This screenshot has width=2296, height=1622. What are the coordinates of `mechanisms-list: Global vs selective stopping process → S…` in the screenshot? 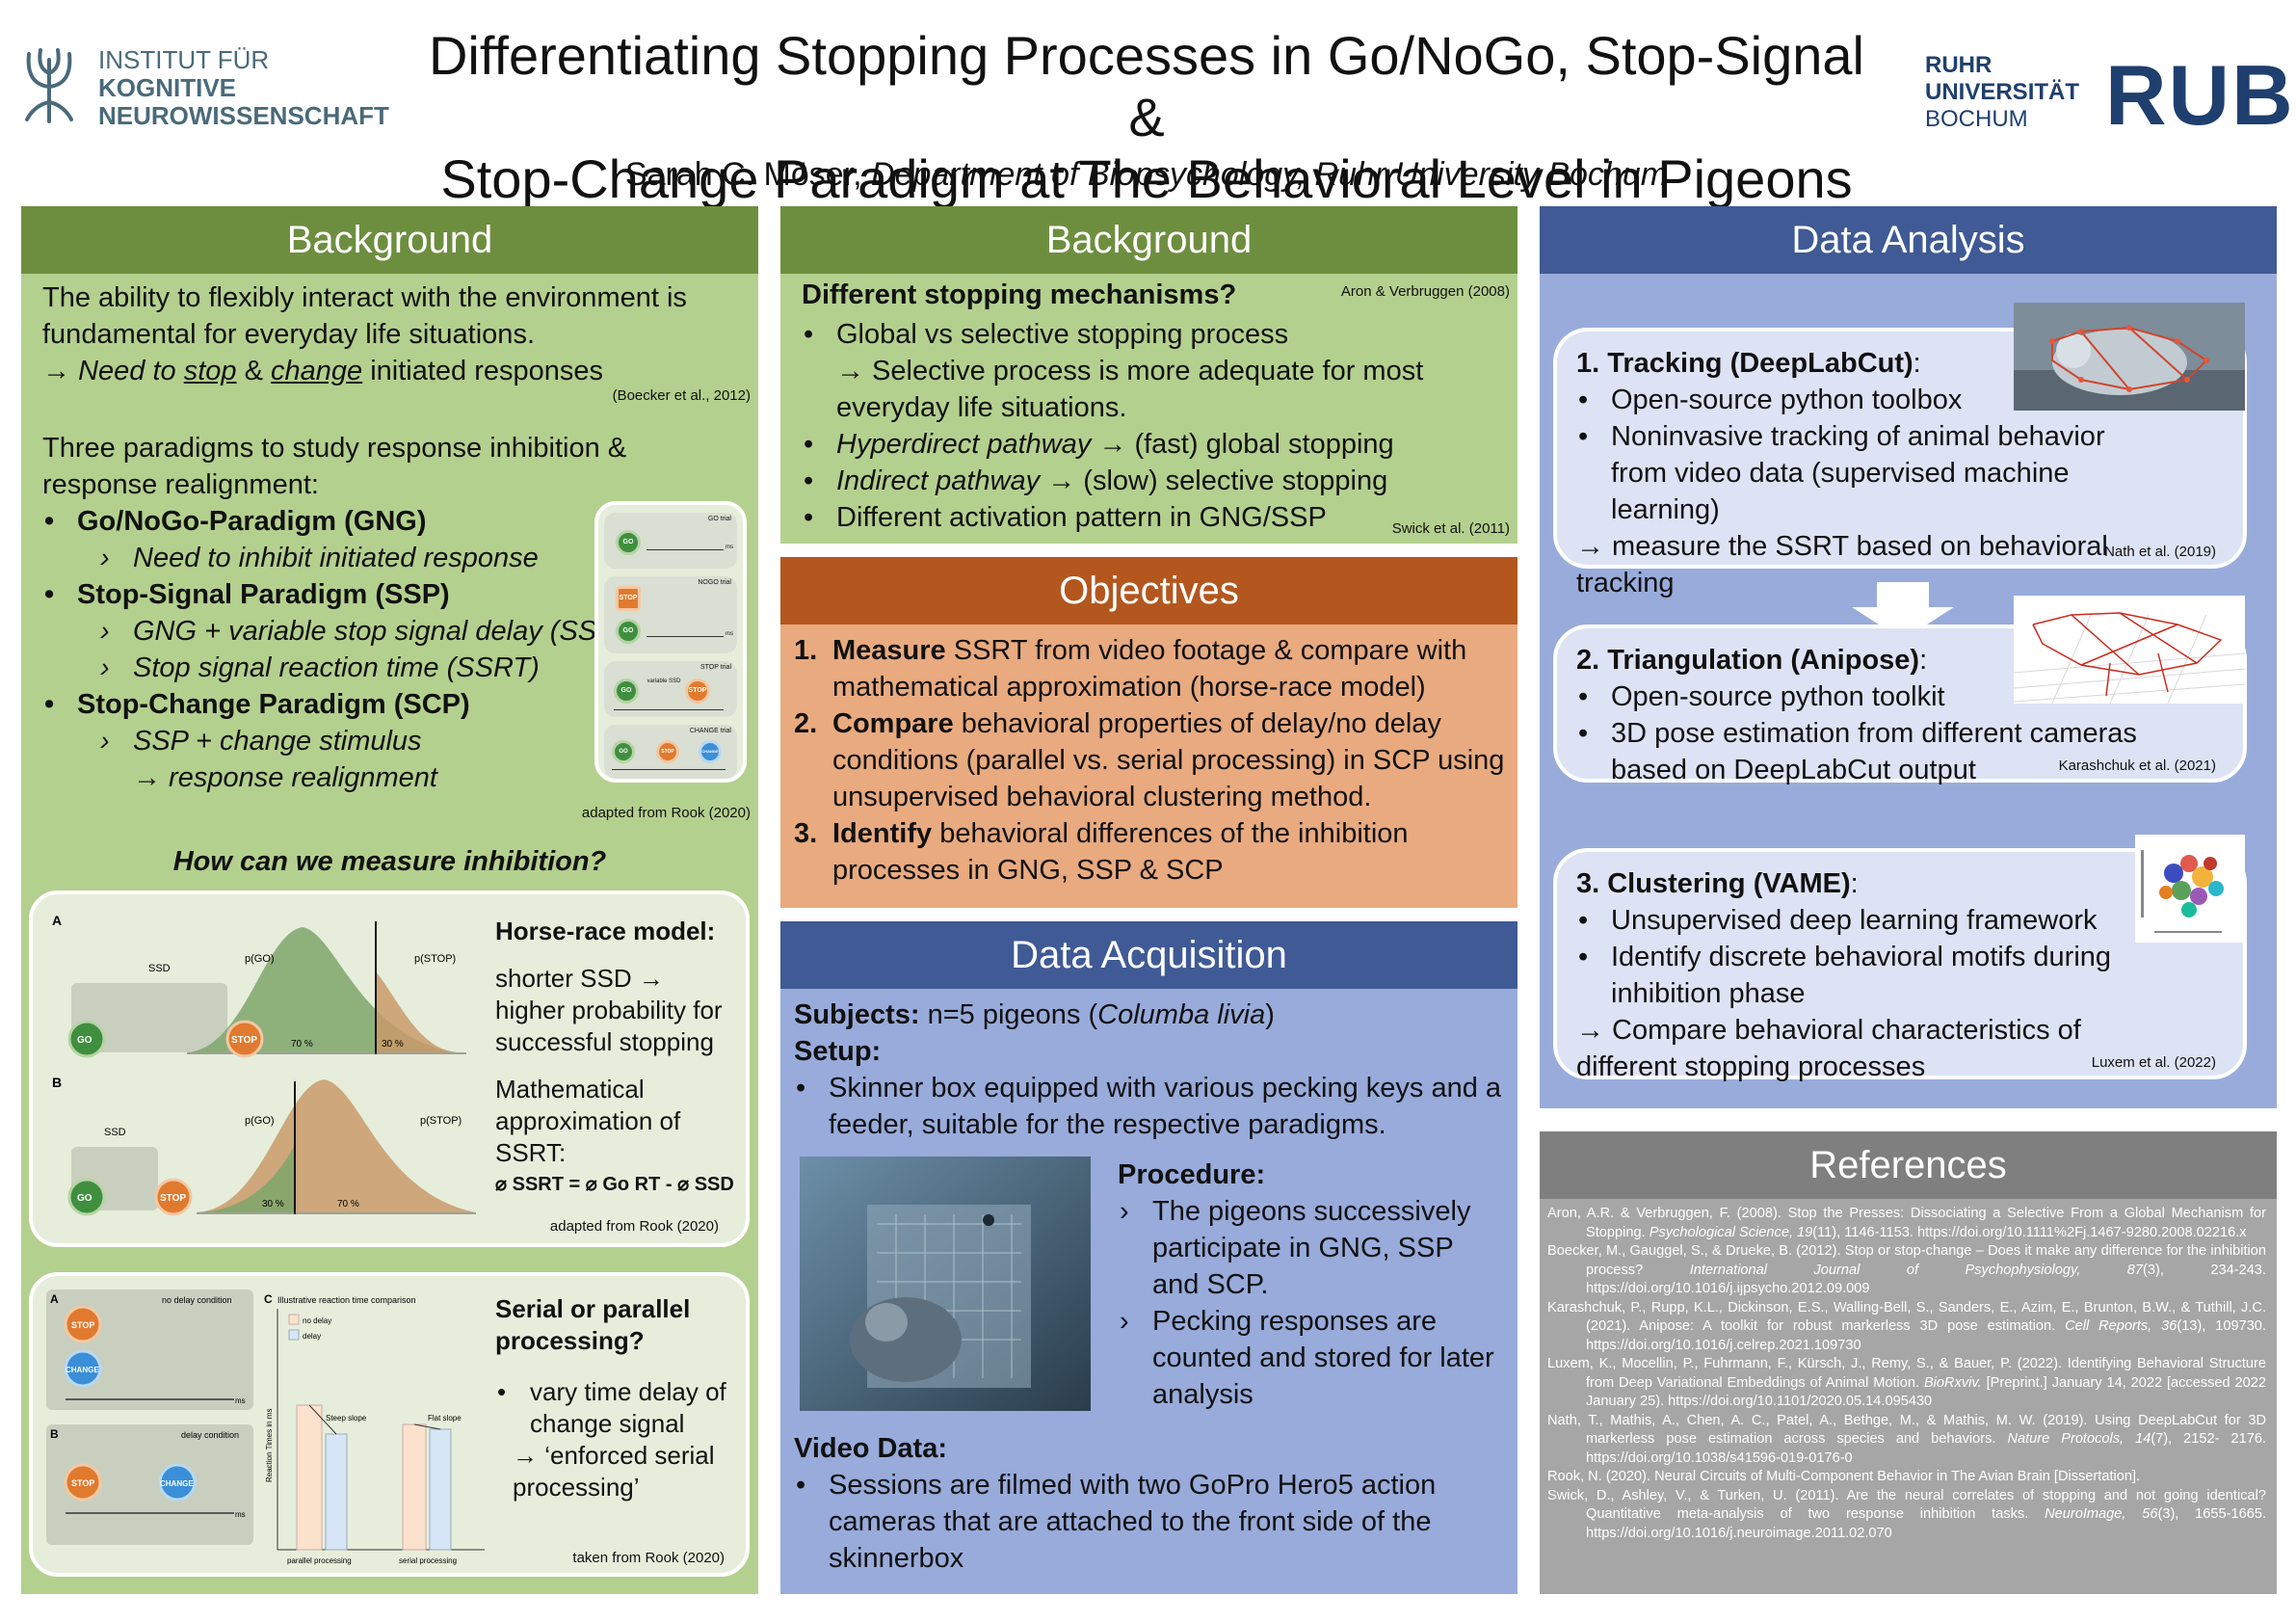 It's located at (1168, 426).